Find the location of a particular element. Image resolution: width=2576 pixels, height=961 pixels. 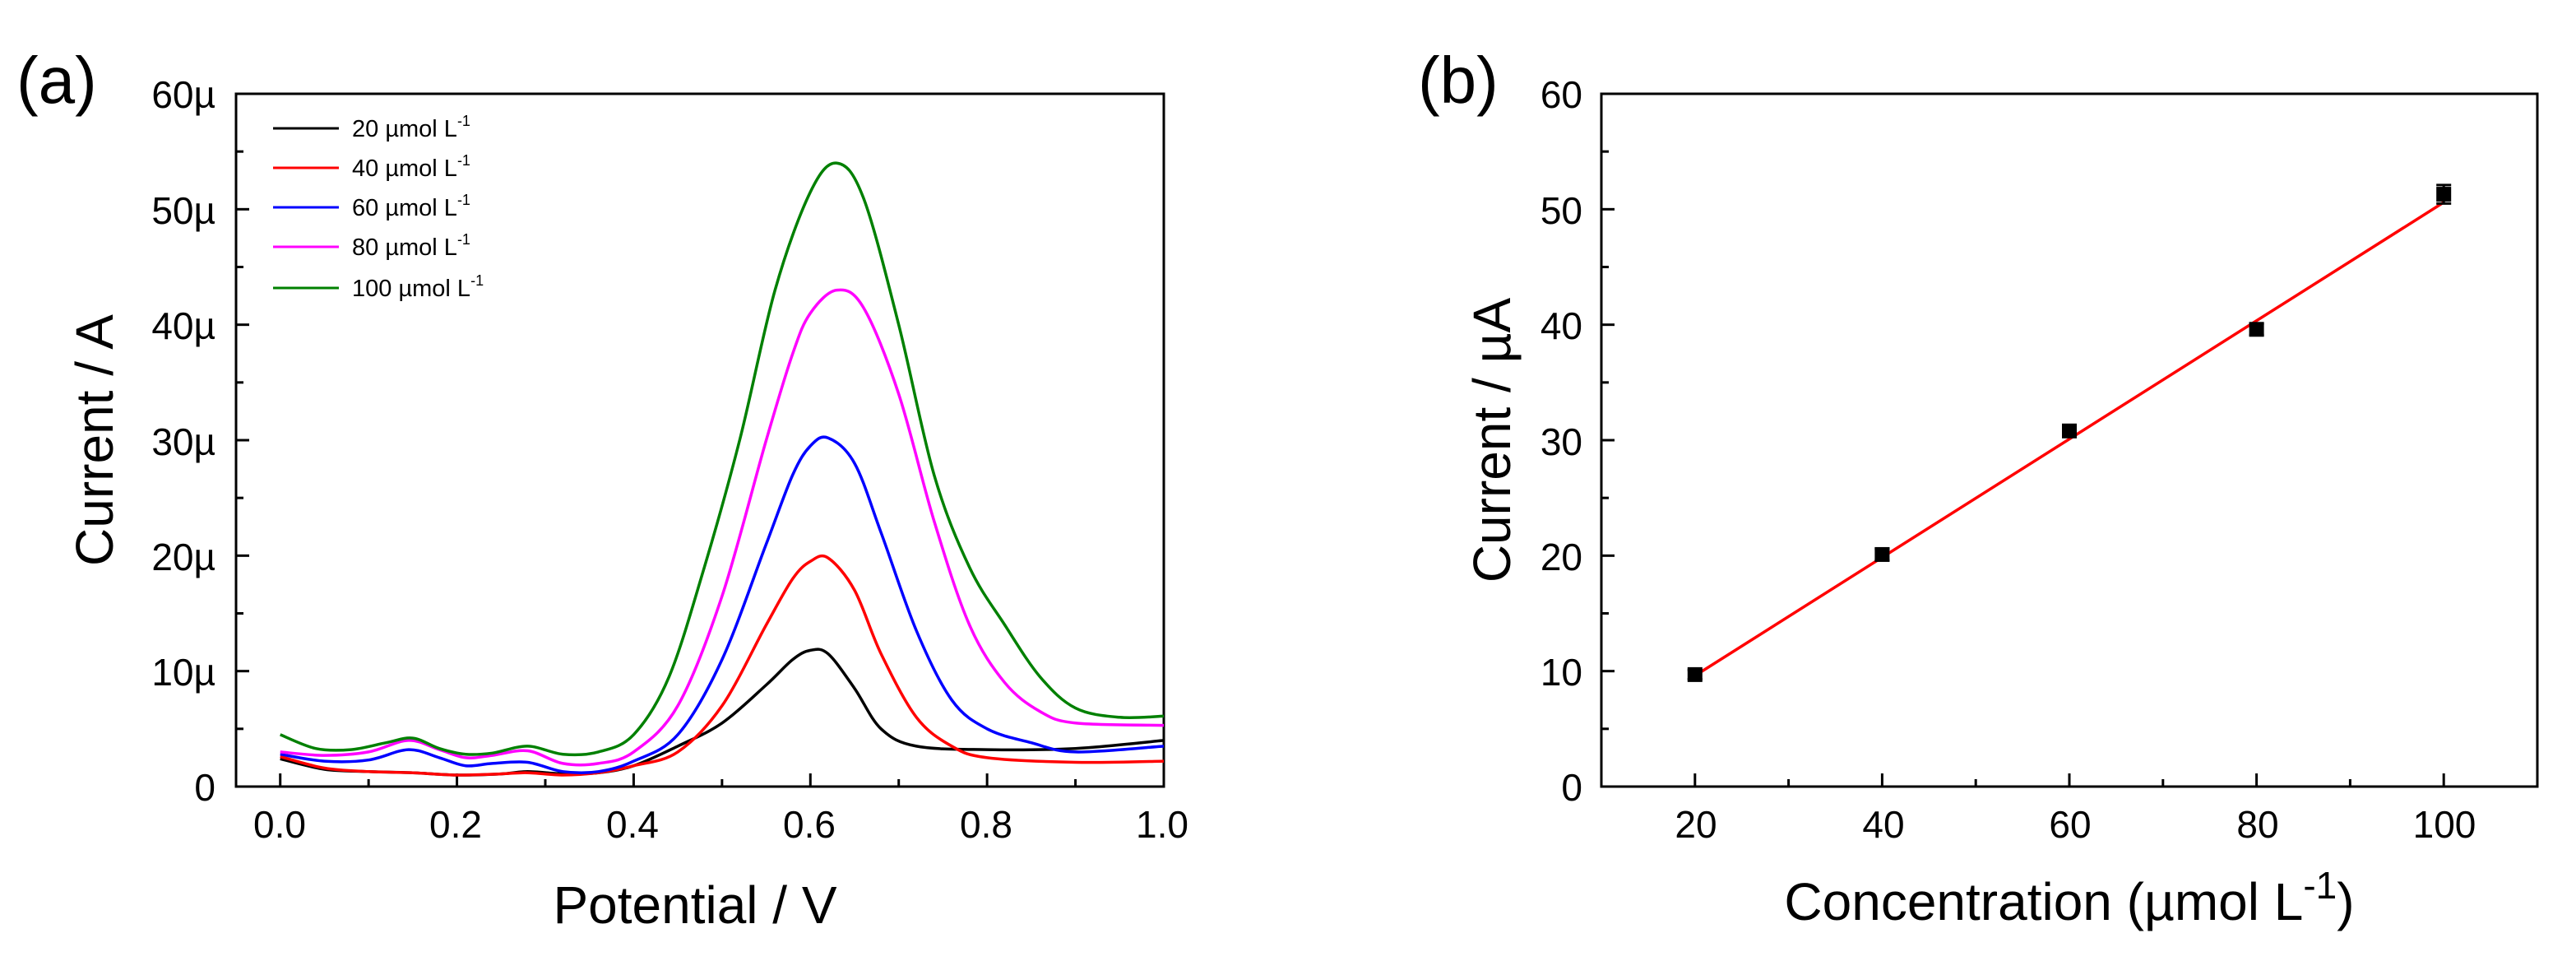

x-tick-label-b: 60 is located at coordinates (2070, 824).